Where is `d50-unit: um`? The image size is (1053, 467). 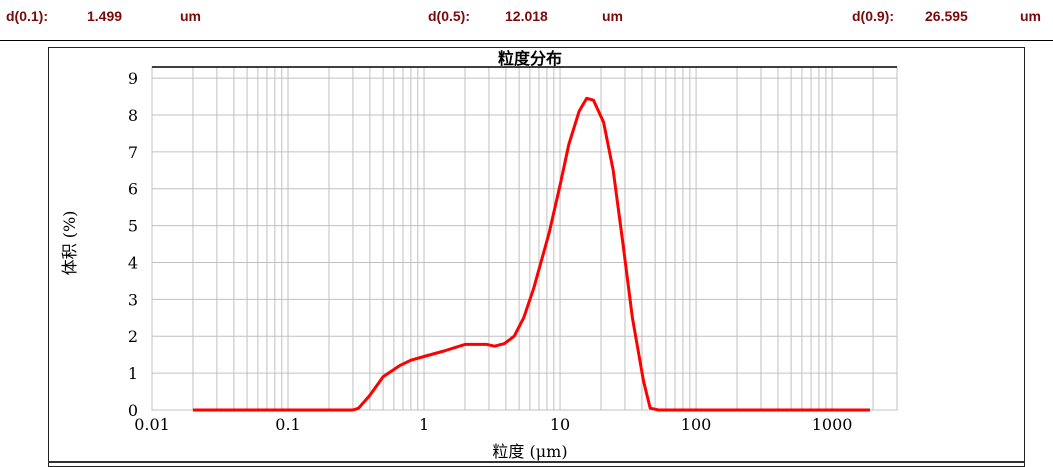
d50-unit: um is located at coordinates (612, 16).